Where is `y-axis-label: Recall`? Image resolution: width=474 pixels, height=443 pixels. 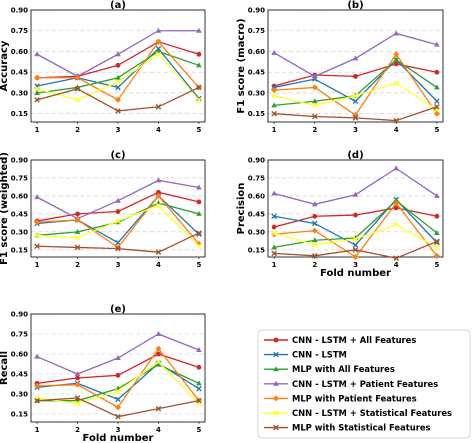 y-axis-label: Recall is located at coordinates (5, 368).